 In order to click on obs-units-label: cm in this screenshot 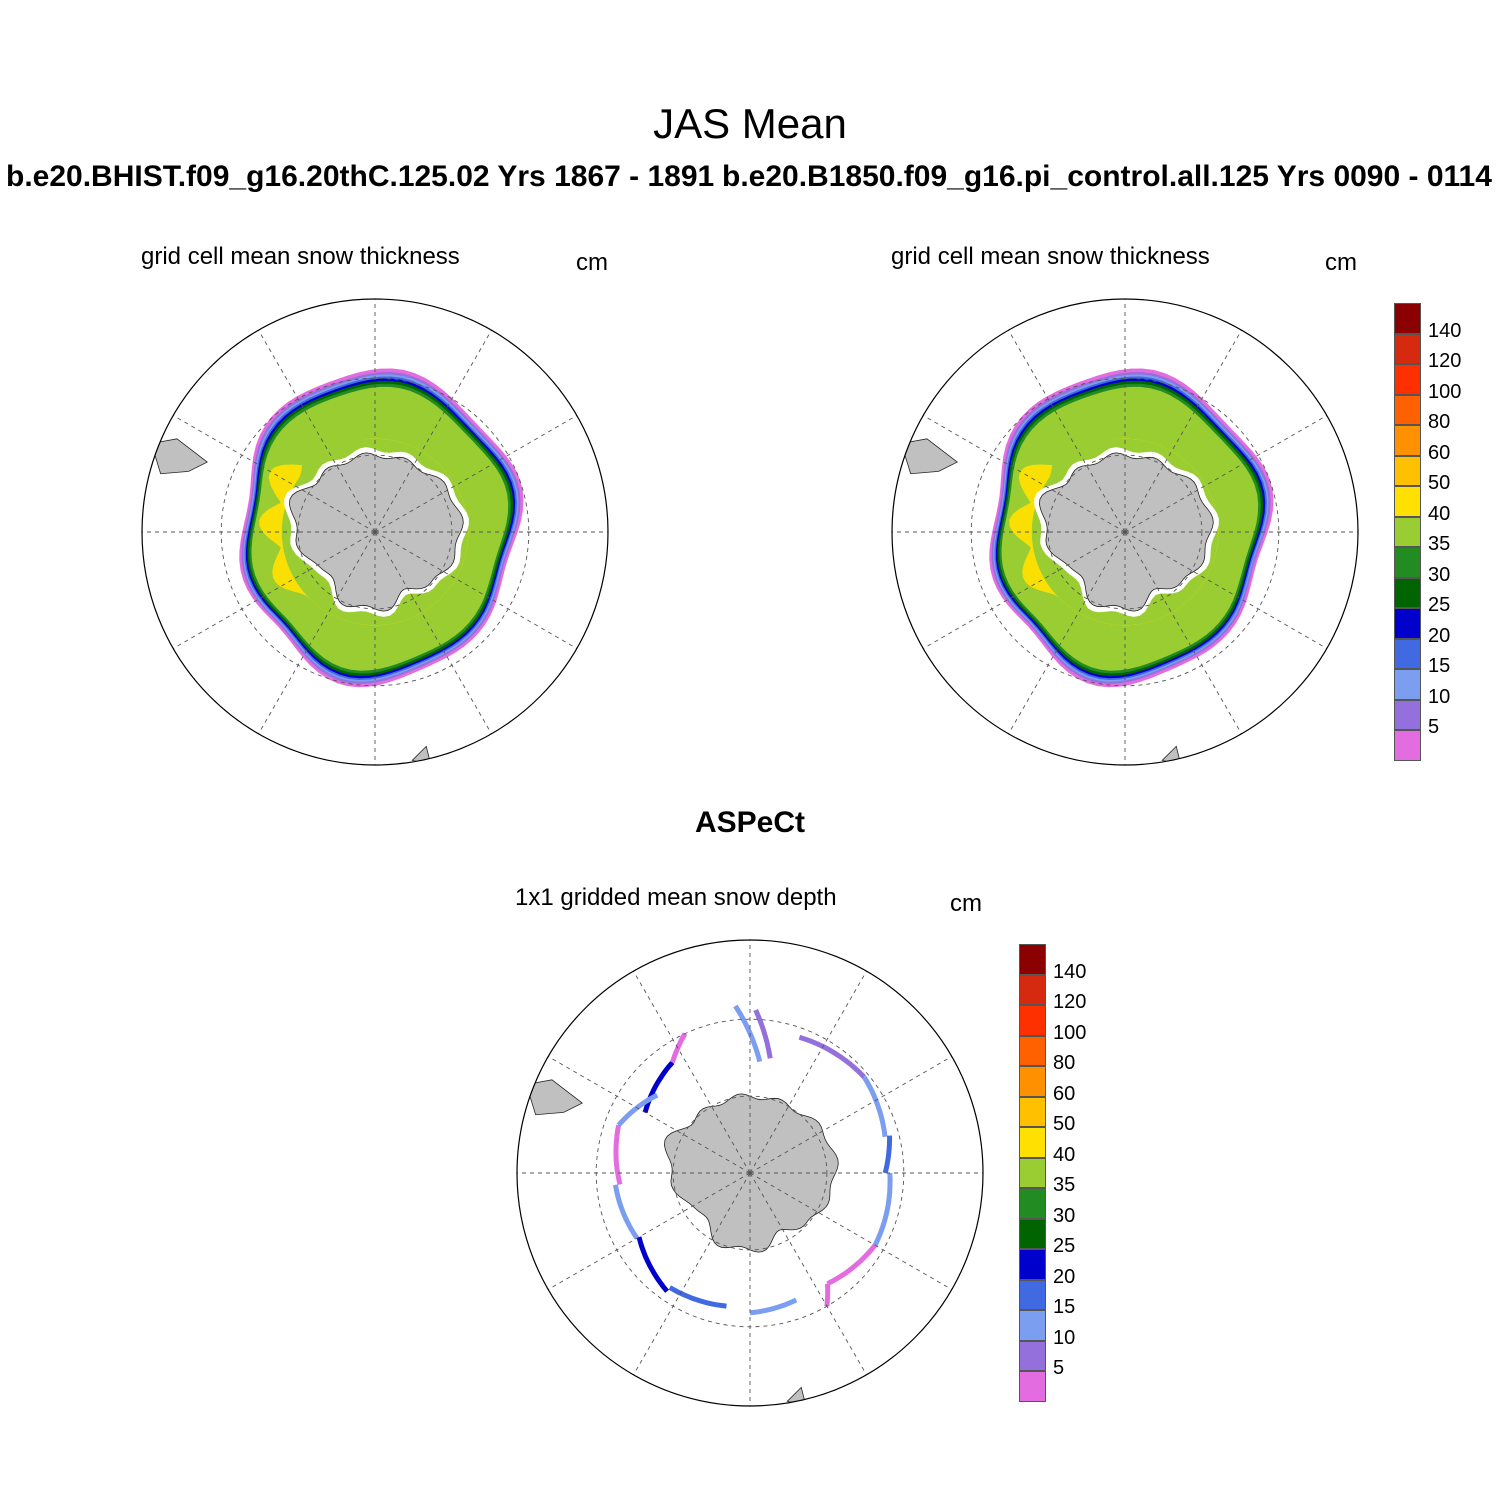, I will do `click(966, 903)`.